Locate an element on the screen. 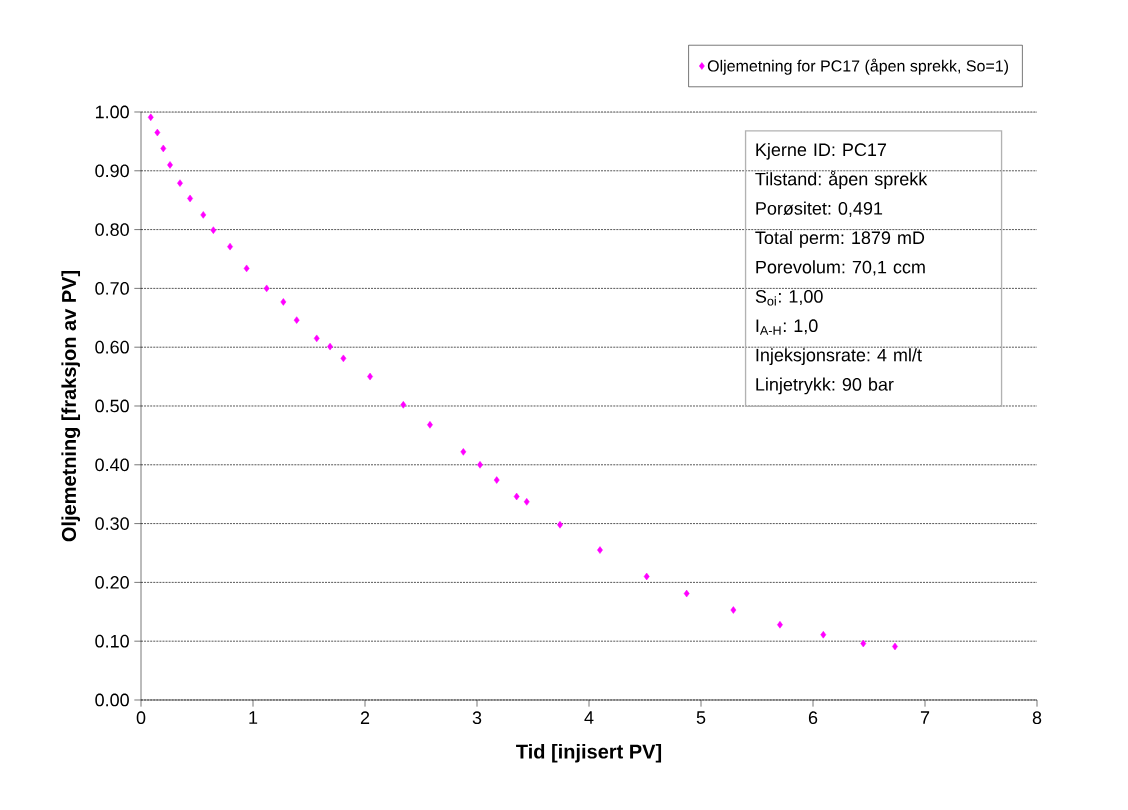 This screenshot has height=810, width=1128. legend-label: Oljemetning for PC17 (åpen sprekk, So=1) is located at coordinates (858, 66).